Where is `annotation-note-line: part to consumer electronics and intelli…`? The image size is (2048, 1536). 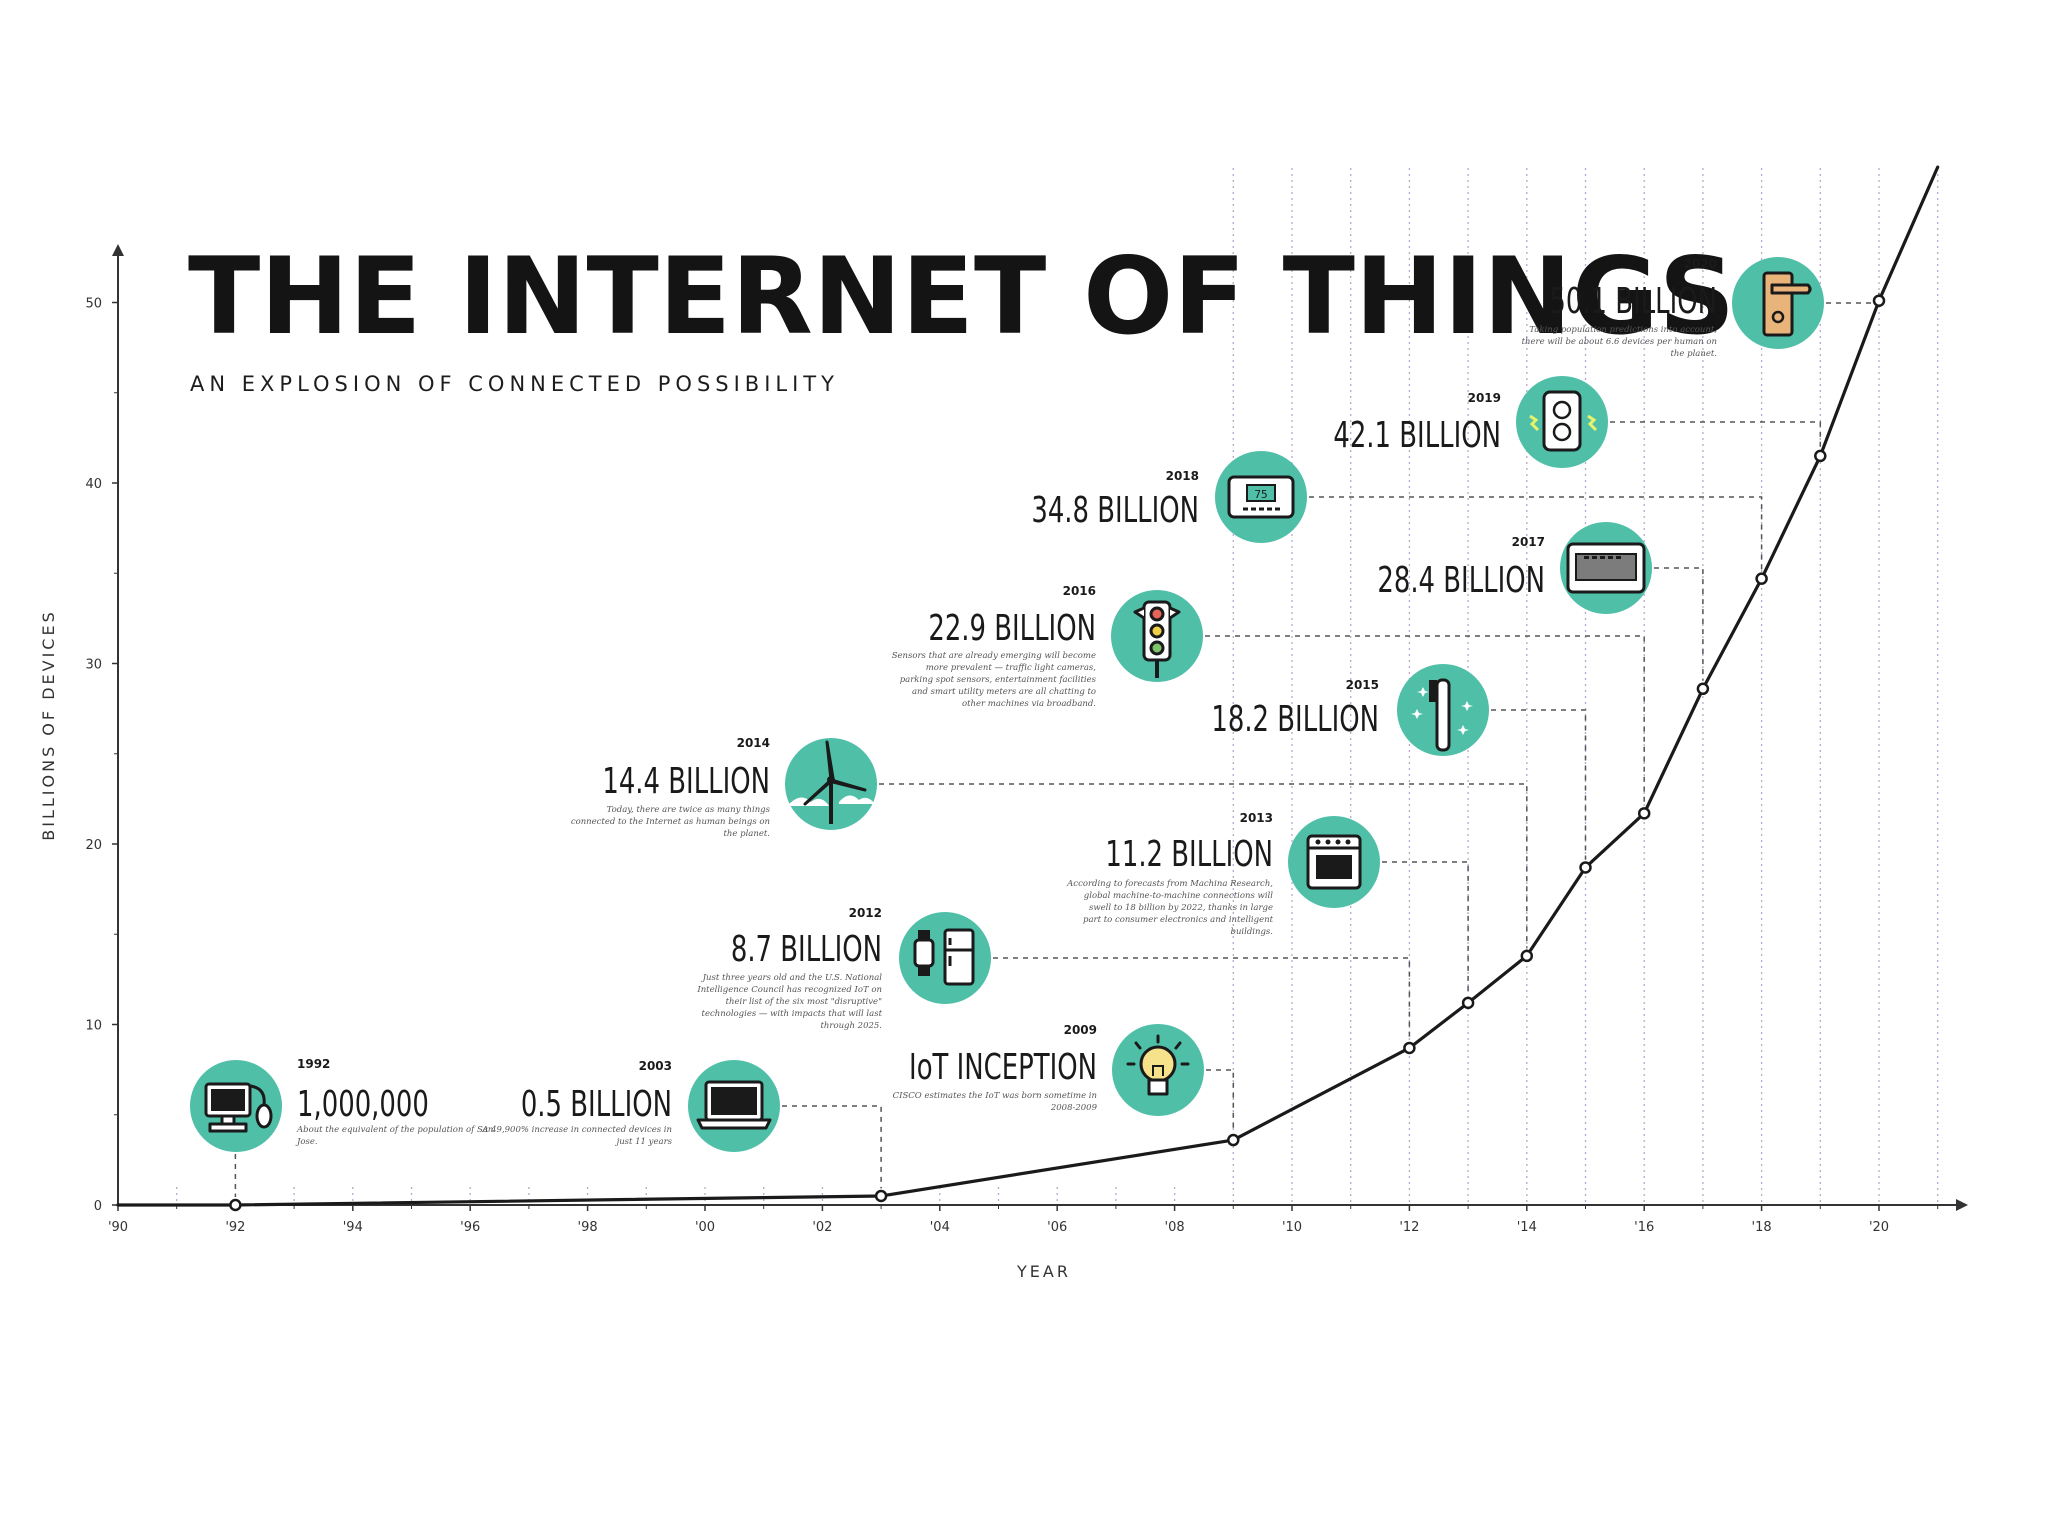 annotation-note-line: part to consumer electronics and intelli… is located at coordinates (1178, 920).